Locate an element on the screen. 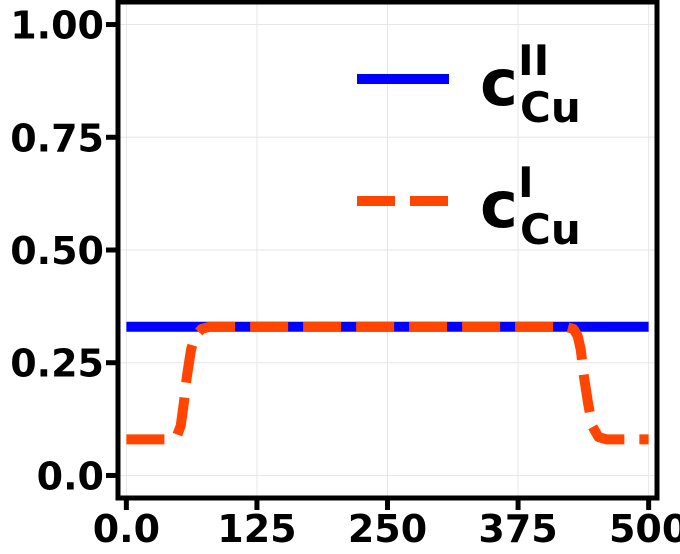 The image size is (680, 554). x-tick-label: 250 is located at coordinates (387, 529).